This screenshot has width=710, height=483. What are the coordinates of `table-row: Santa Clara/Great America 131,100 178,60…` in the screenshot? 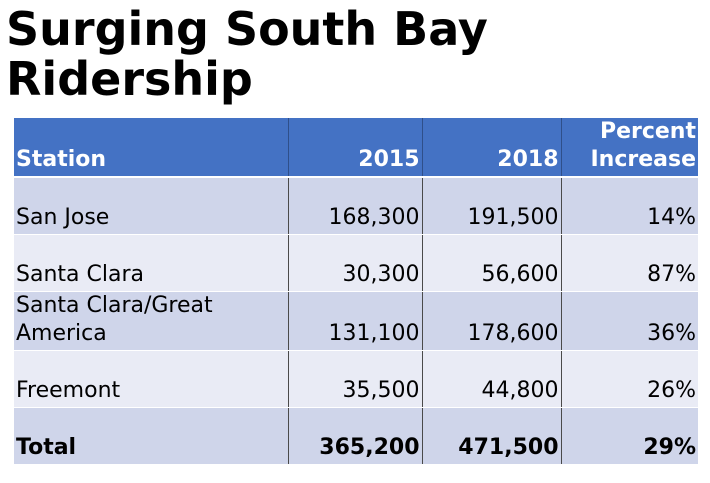 It's located at (356, 321).